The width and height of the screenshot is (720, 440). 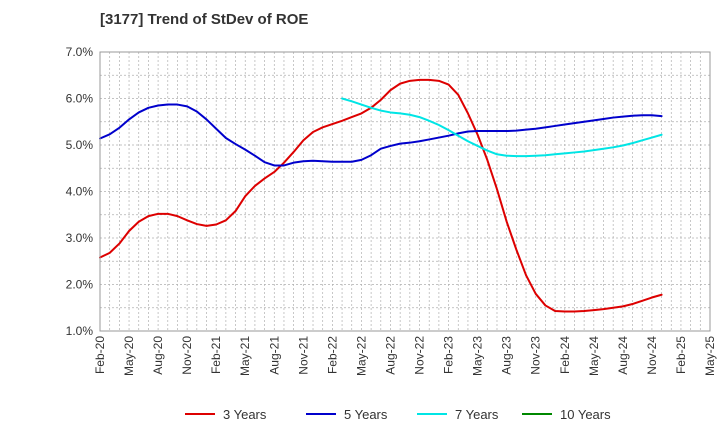 What do you see at coordinates (361, 356) in the screenshot?
I see `x-tick-label: May-22` at bounding box center [361, 356].